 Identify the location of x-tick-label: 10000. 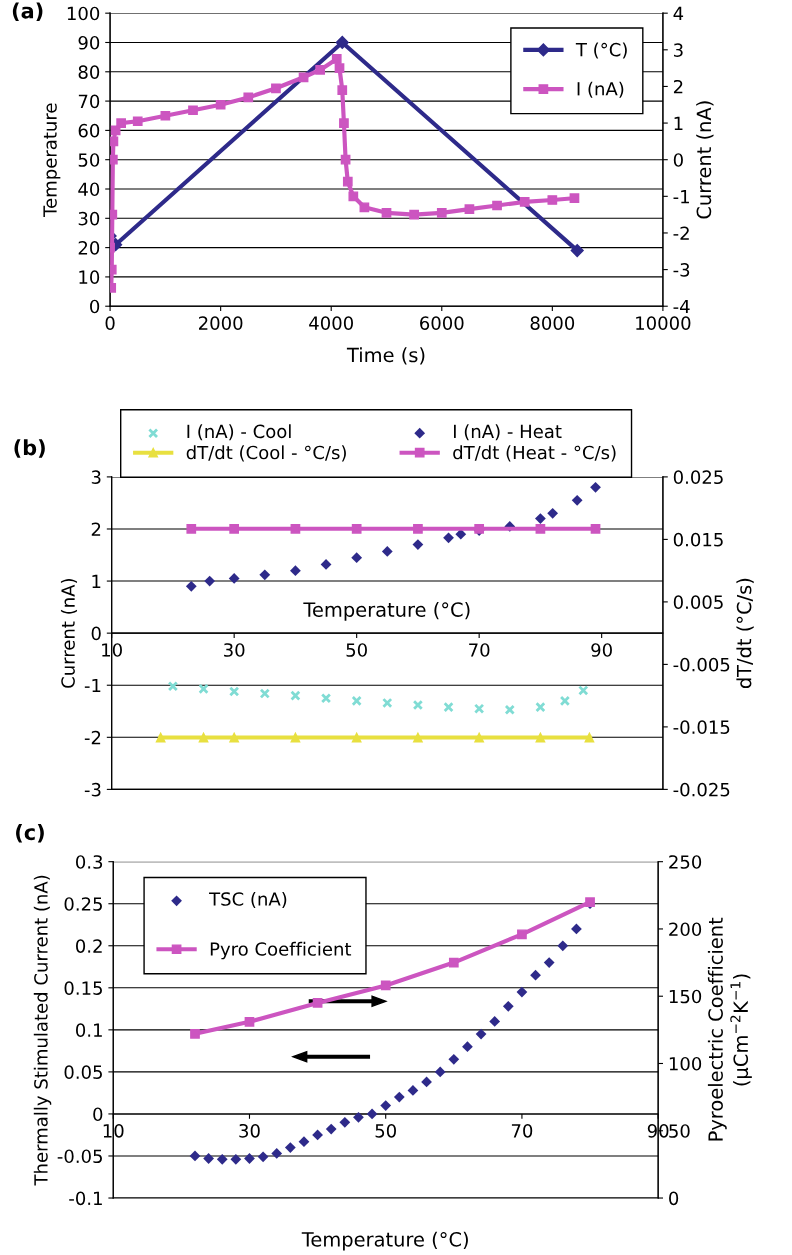
(663, 323).